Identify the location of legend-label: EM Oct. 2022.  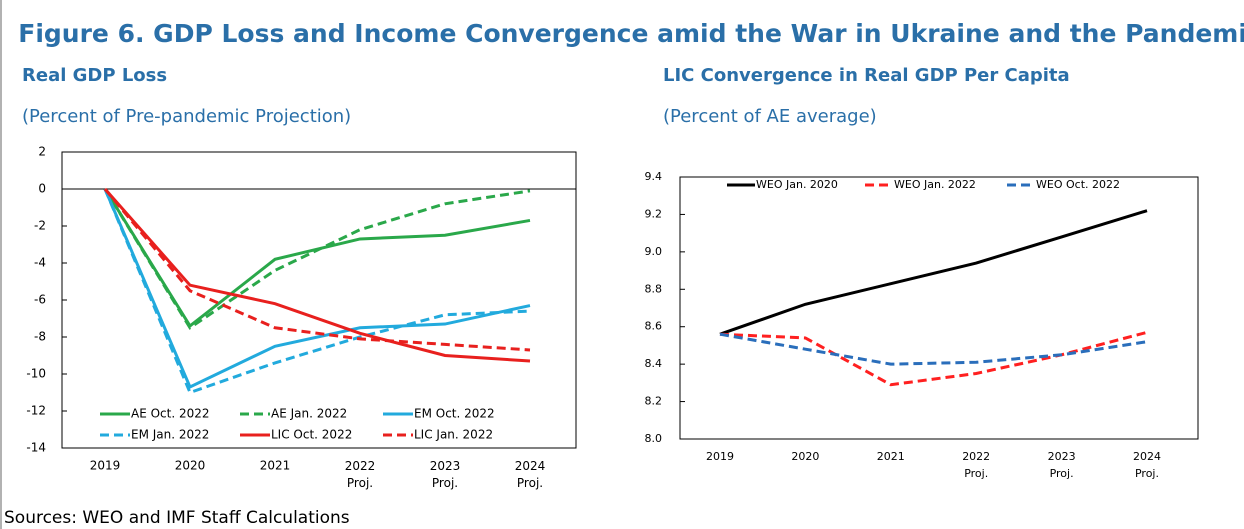
(454, 414).